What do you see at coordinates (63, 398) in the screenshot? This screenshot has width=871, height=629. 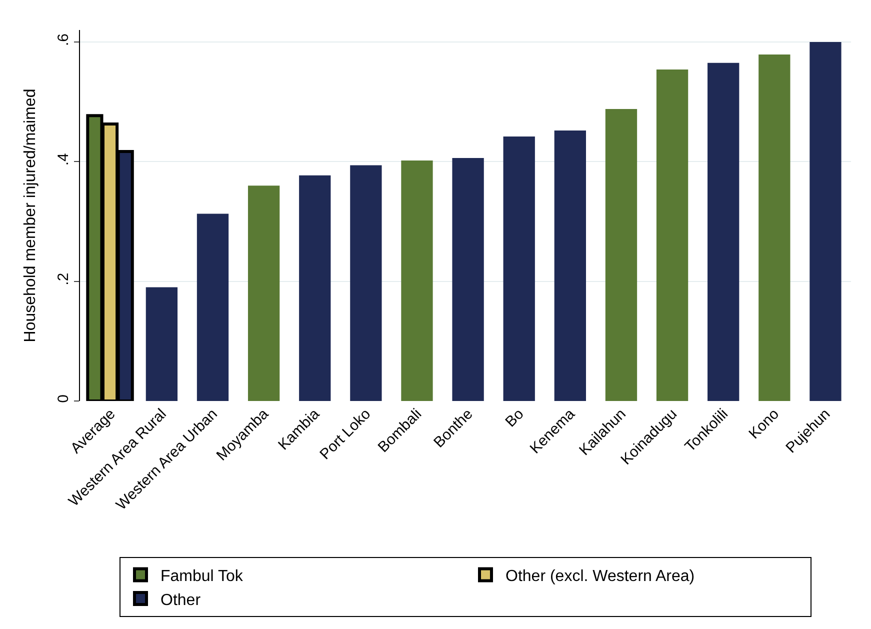 I see `y-tick-label: 0` at bounding box center [63, 398].